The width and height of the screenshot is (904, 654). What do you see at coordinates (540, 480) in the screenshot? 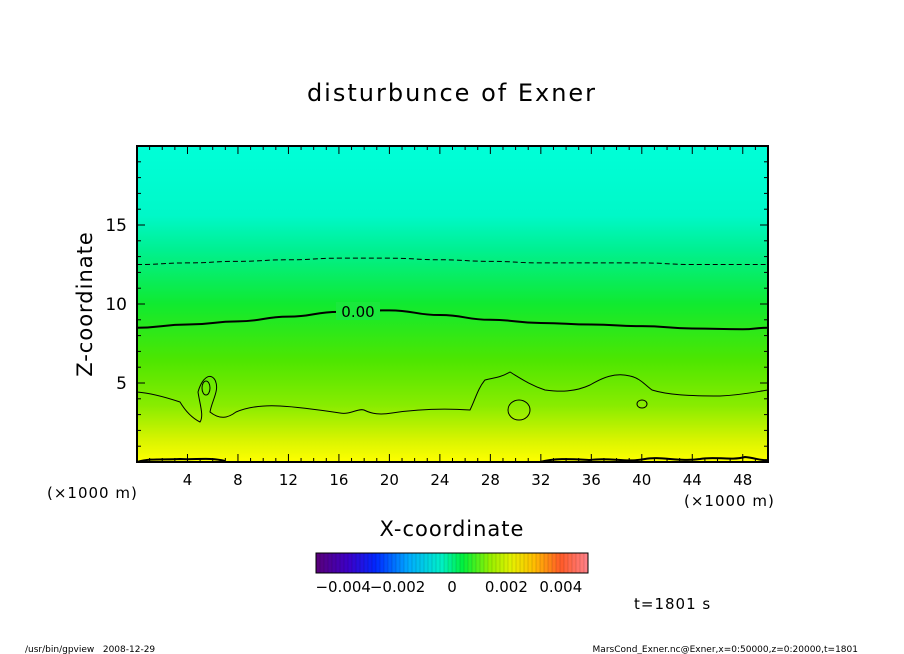
I see `x-tick-label: 32` at bounding box center [540, 480].